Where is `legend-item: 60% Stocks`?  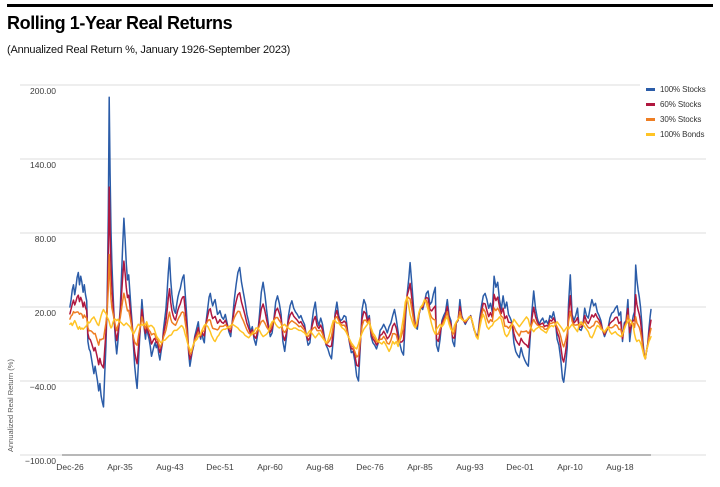
legend-item: 60% Stocks is located at coordinates (682, 104).